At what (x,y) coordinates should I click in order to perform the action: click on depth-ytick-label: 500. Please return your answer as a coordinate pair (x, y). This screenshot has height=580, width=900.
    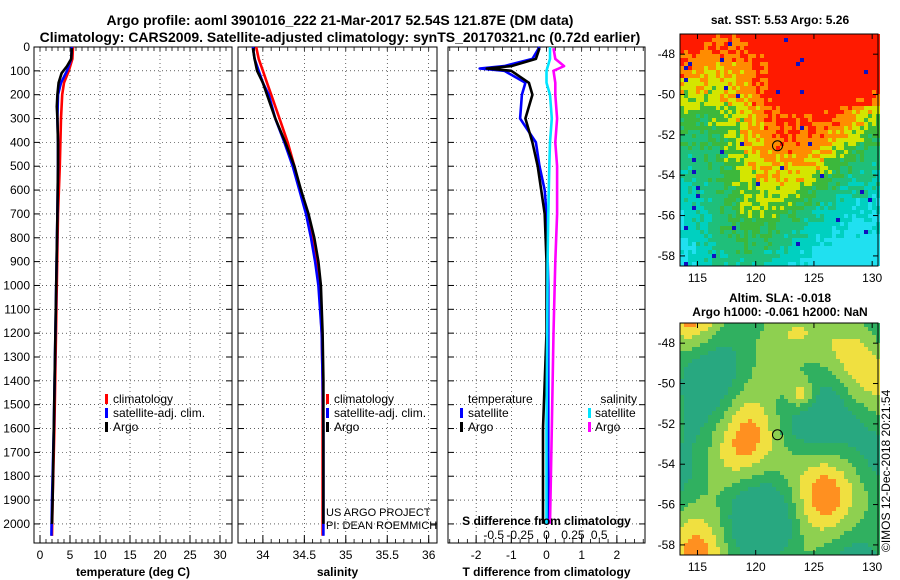
    Looking at the image, I should click on (20, 166).